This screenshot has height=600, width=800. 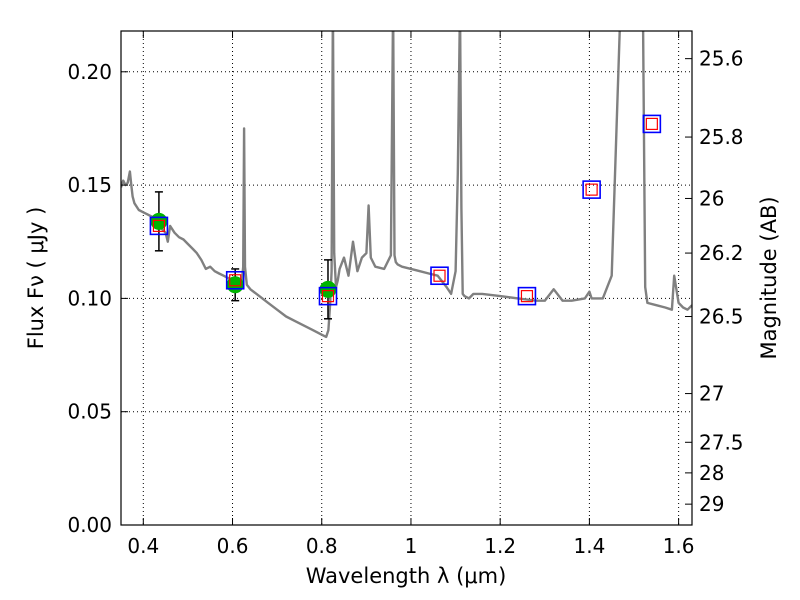 I want to click on right-tick-label: 26.5, so click(x=721, y=317).